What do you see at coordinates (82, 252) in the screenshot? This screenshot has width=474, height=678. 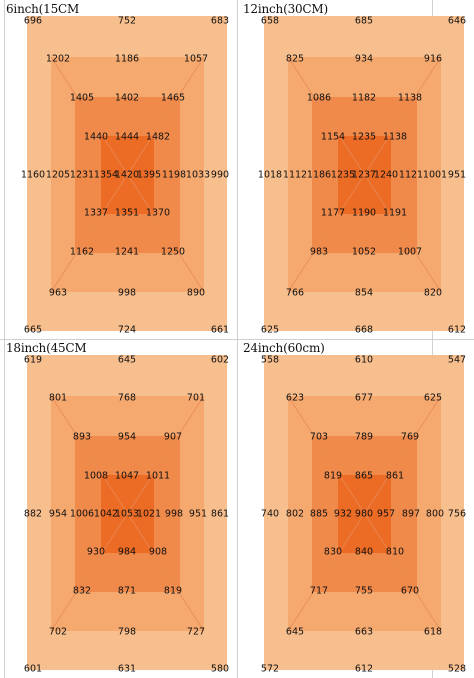 I see `measurement-value: 1162` at bounding box center [82, 252].